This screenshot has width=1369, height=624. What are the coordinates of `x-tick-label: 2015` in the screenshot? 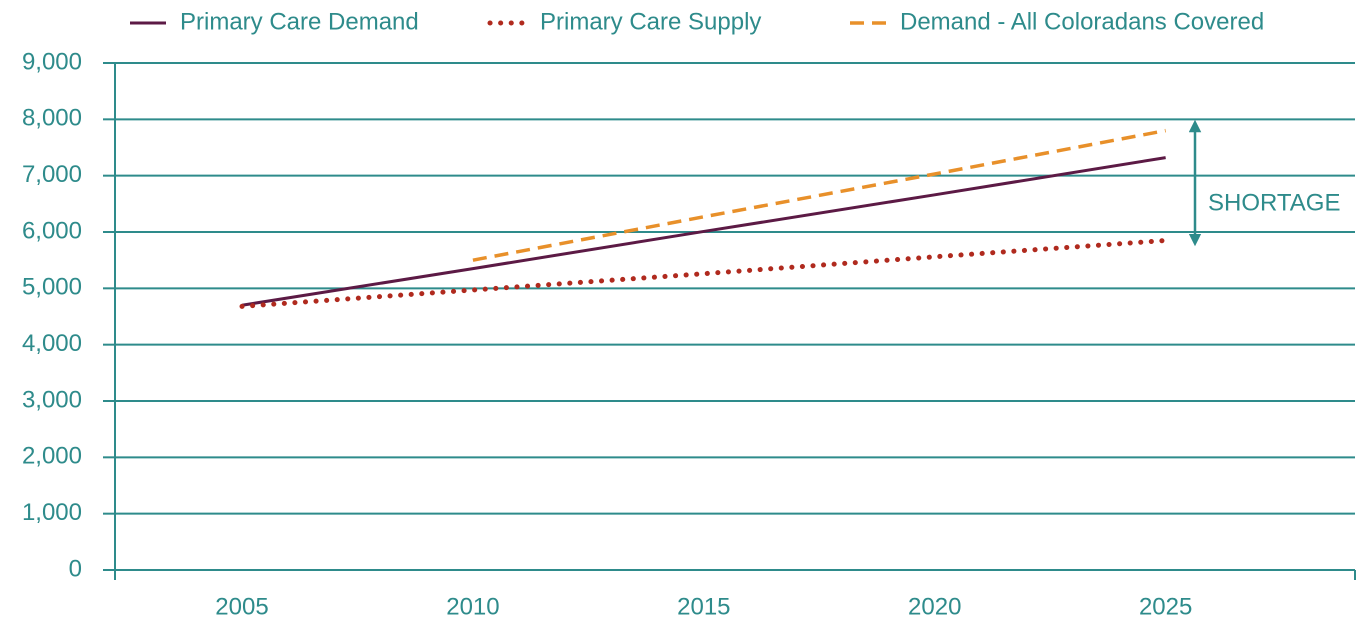 It's located at (703, 606).